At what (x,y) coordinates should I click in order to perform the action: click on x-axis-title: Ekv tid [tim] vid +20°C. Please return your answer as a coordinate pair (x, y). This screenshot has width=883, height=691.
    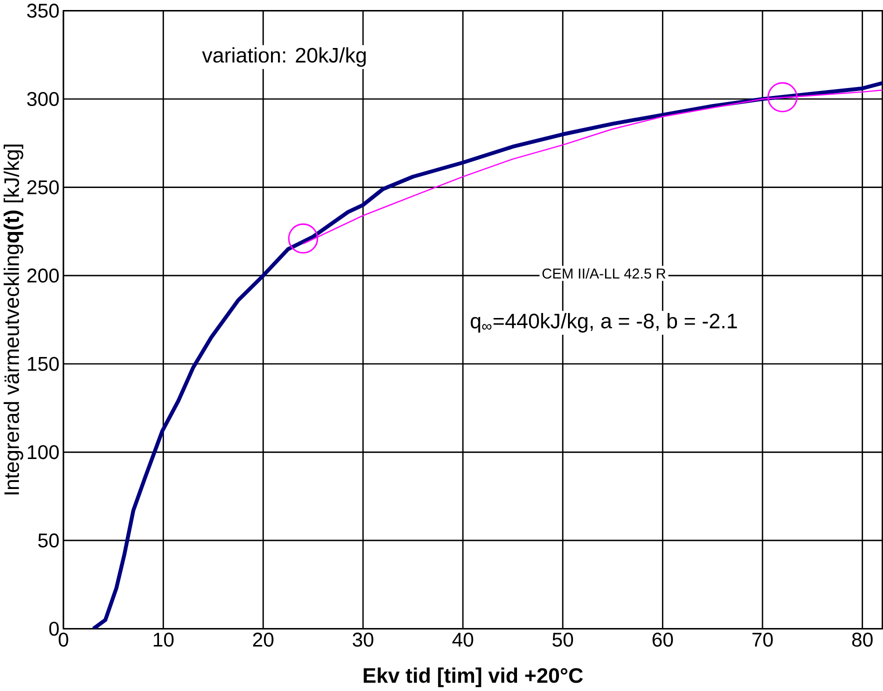
    Looking at the image, I should click on (473, 678).